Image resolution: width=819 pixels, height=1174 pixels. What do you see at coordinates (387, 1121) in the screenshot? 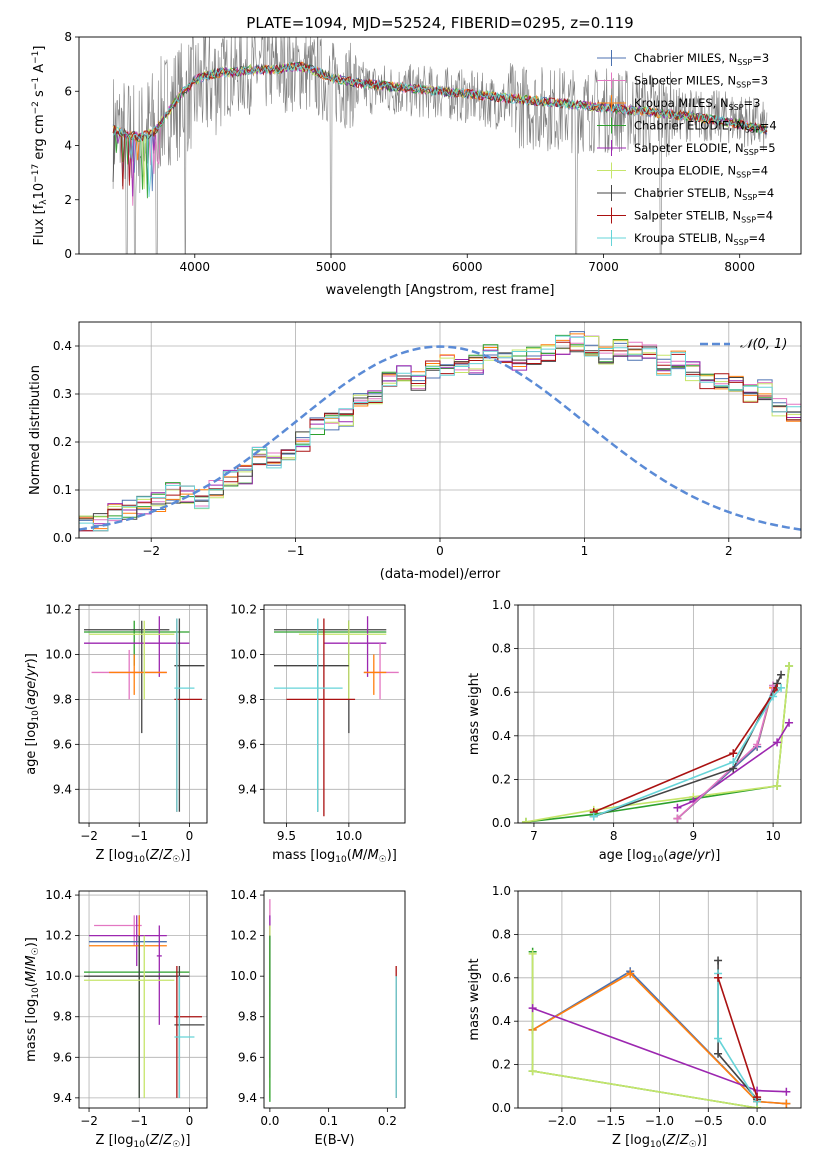
I see `x-tick-label: 0.2` at bounding box center [387, 1121].